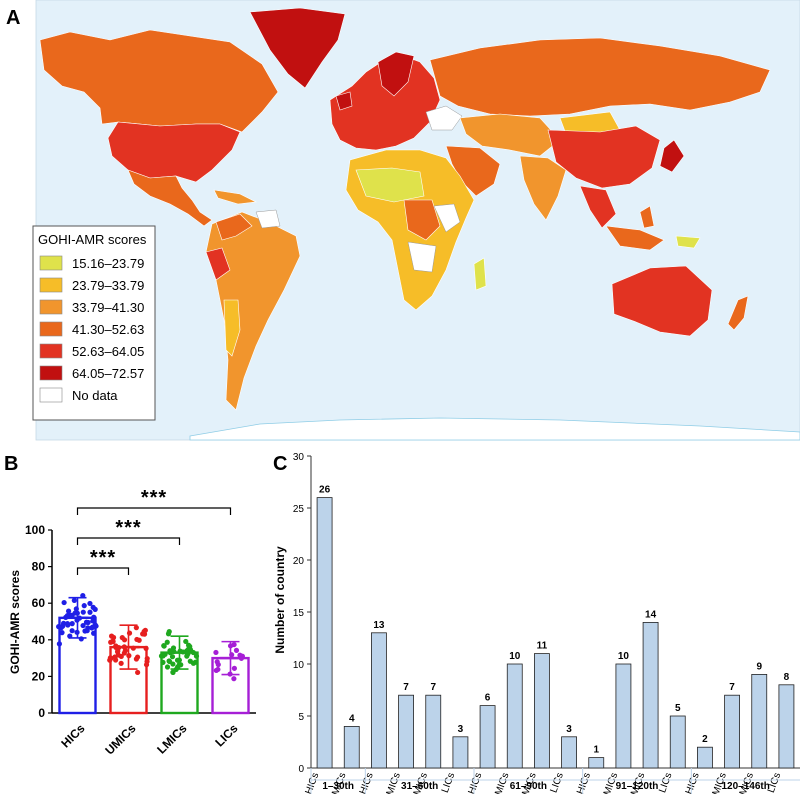  Describe the element at coordinates (444, 118) in the screenshot. I see `country-no-data-europe` at that location.